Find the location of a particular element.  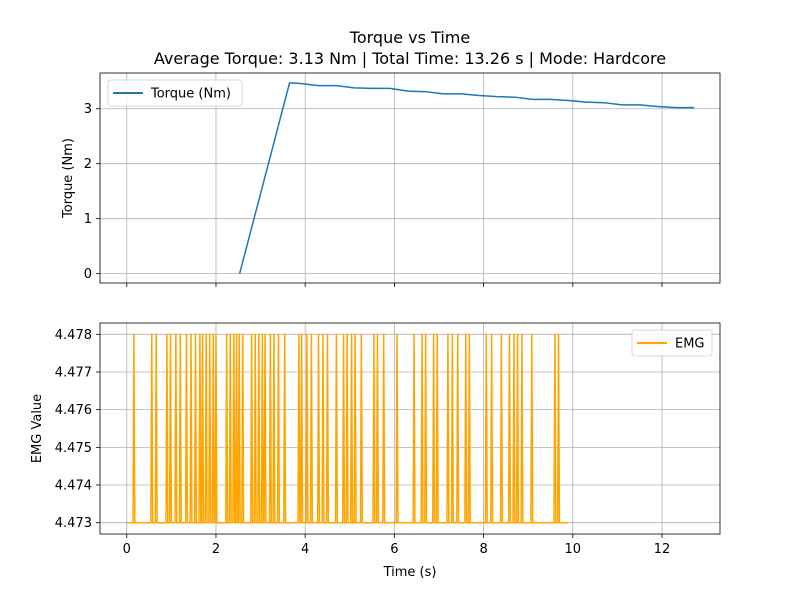

x-tick-label: 2 is located at coordinates (216, 549).